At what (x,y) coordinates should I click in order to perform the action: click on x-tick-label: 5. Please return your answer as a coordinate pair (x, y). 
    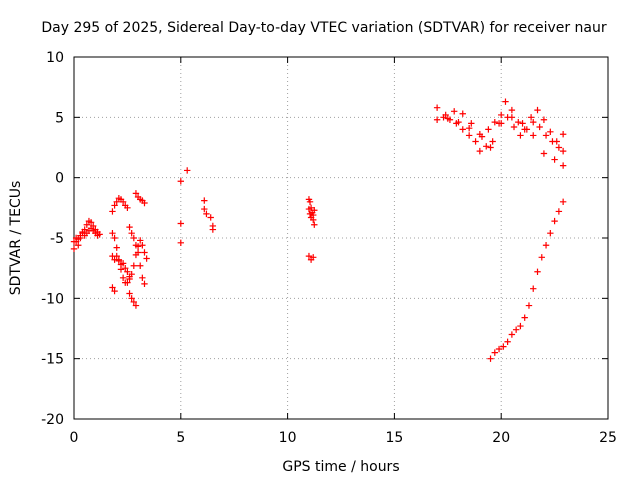
    Looking at the image, I should click on (180, 438).